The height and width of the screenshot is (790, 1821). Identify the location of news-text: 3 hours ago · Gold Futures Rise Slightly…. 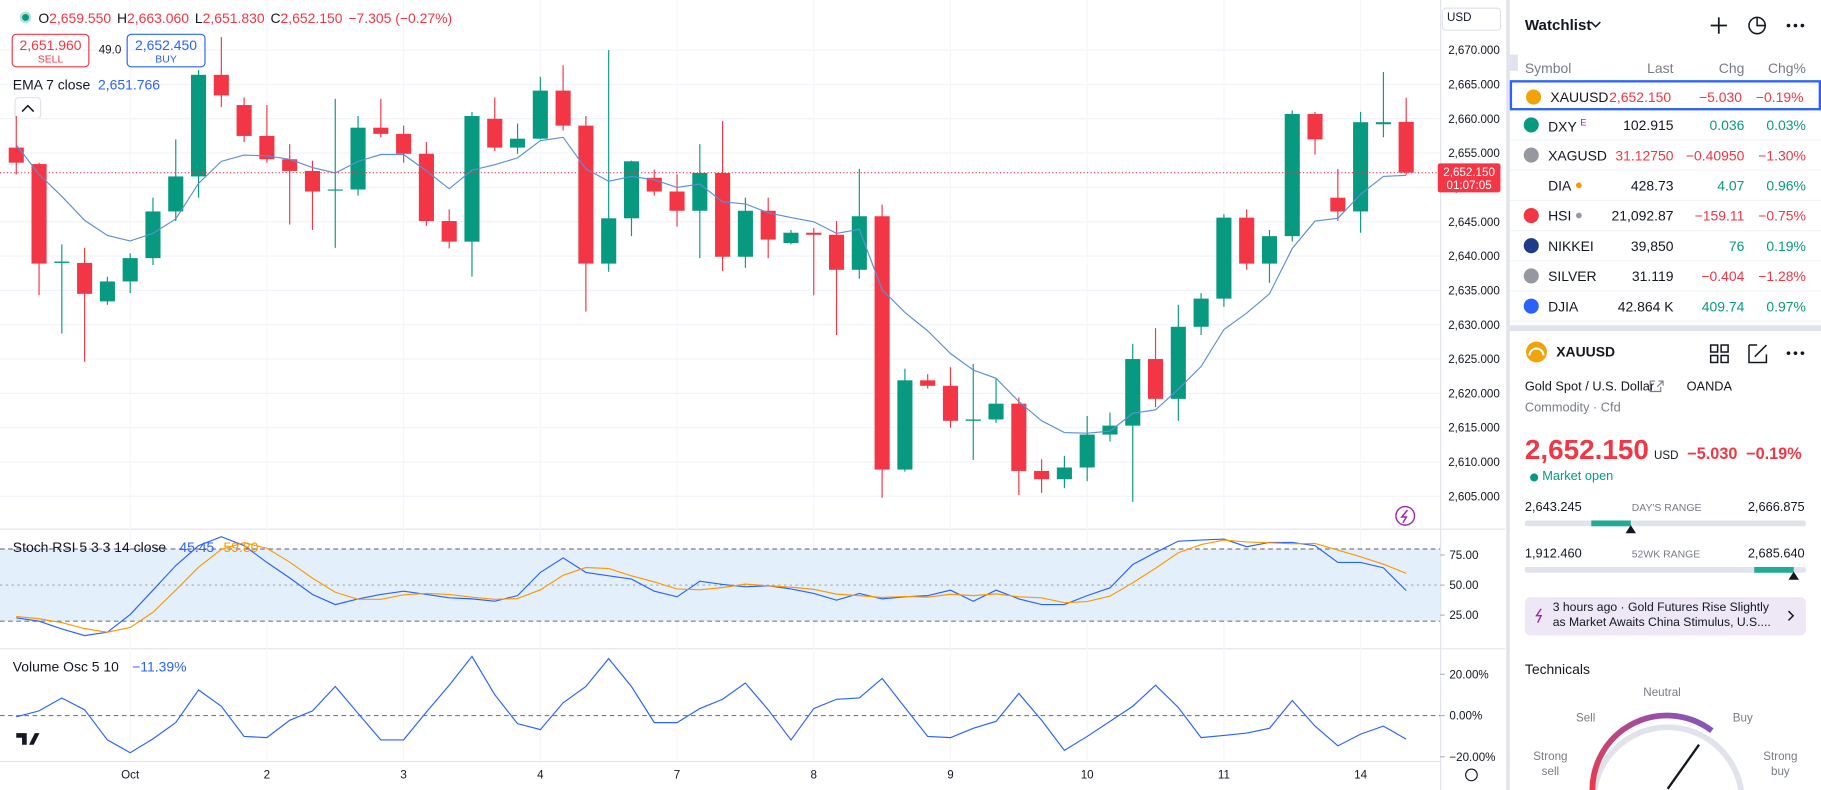
(1661, 615).